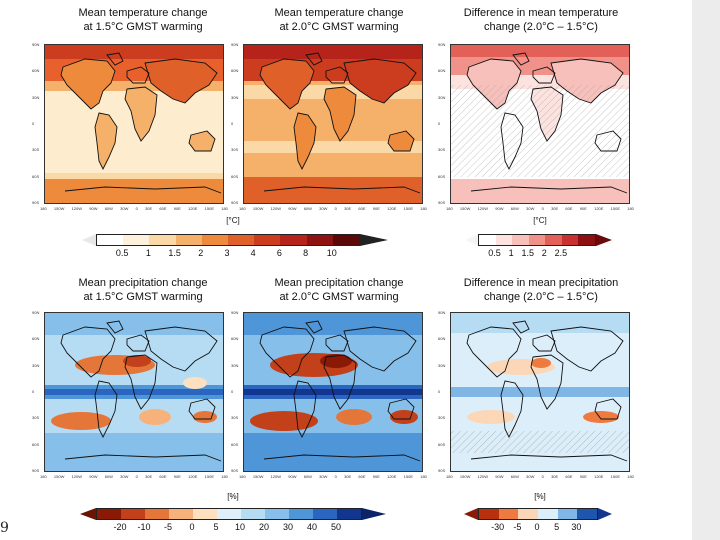 The width and height of the screenshot is (720, 540). I want to click on longitude-label: 30E, so click(149, 208).